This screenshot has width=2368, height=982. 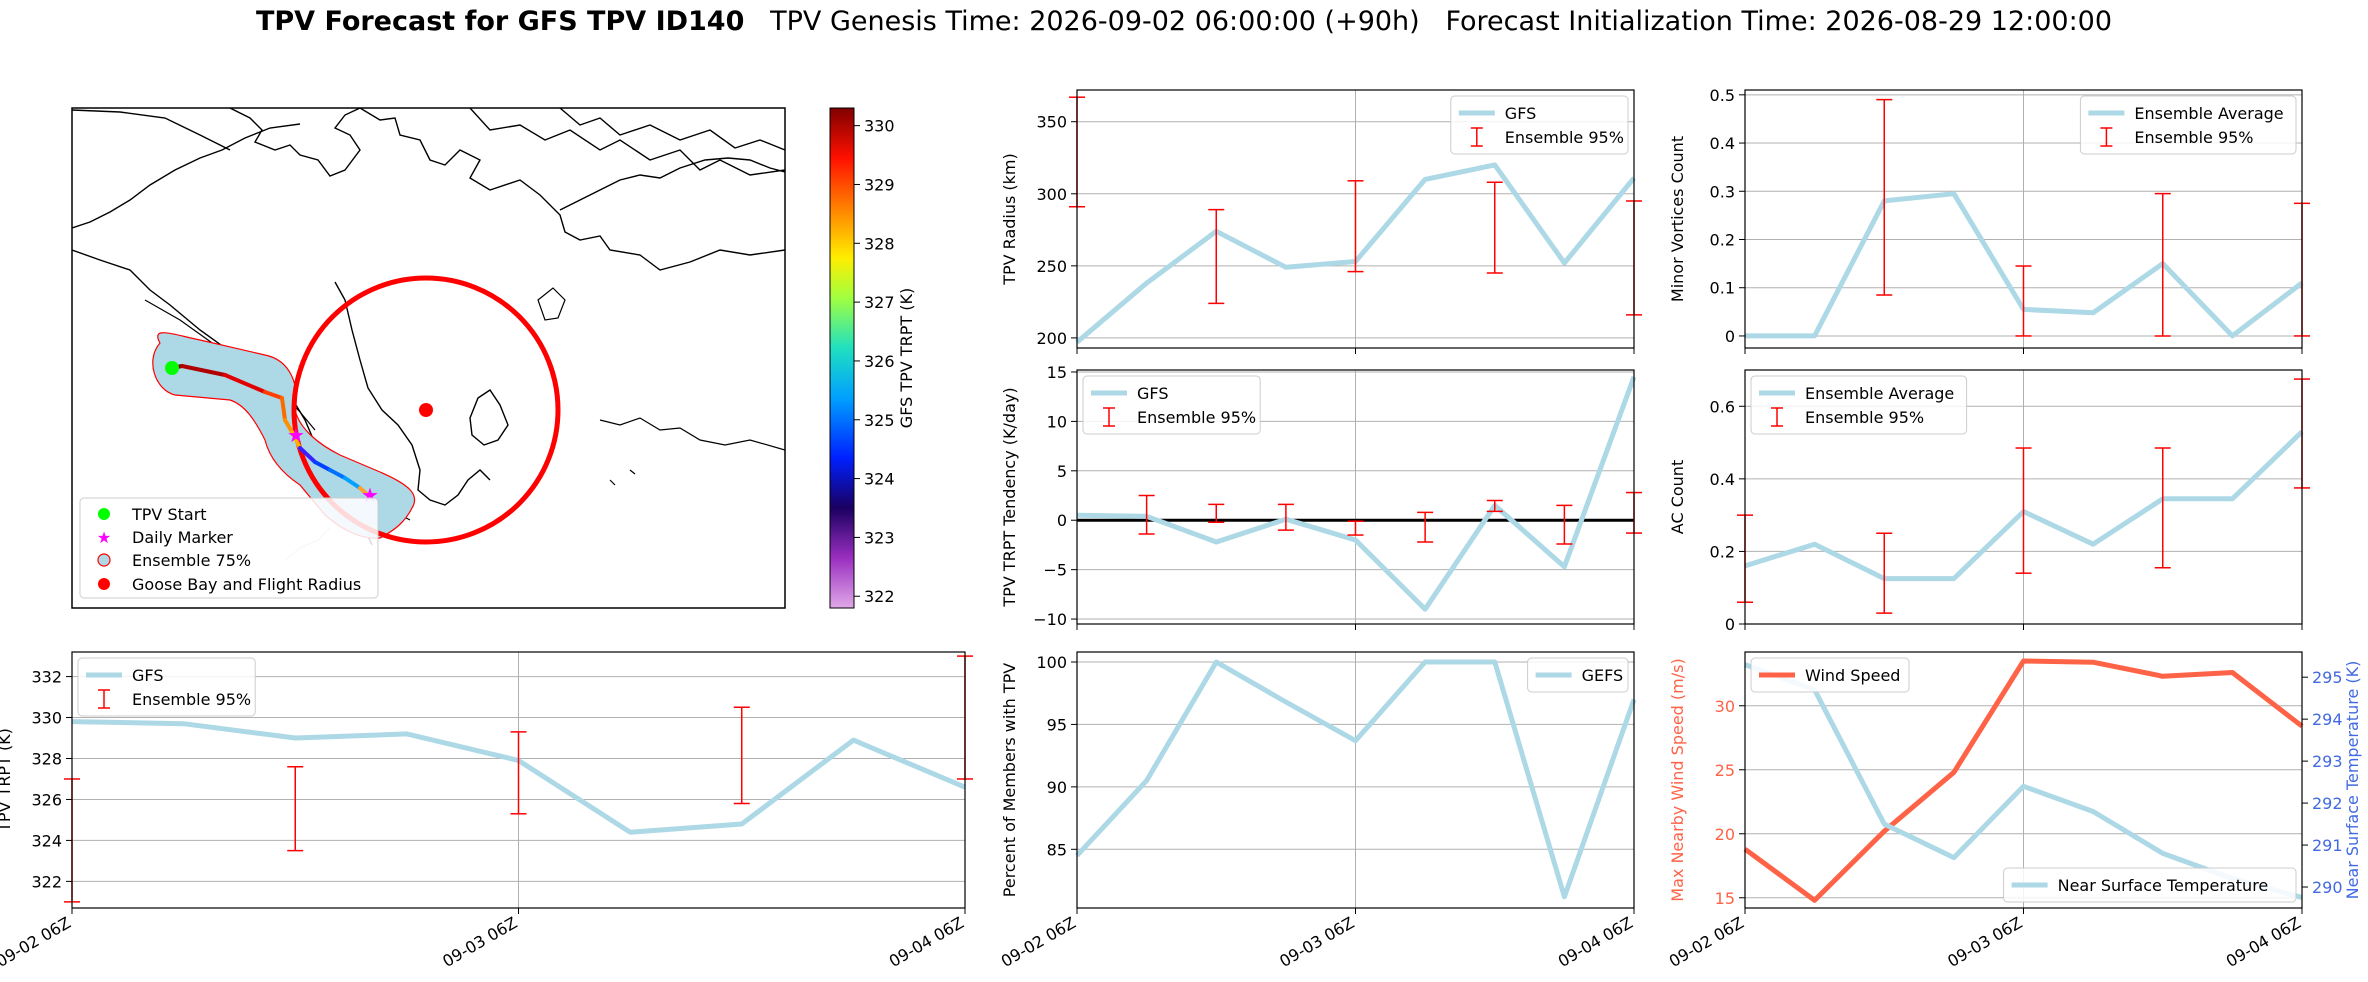 I want to click on y-right-axis-label: Near Surface Temperature (K), so click(x=2352, y=780).